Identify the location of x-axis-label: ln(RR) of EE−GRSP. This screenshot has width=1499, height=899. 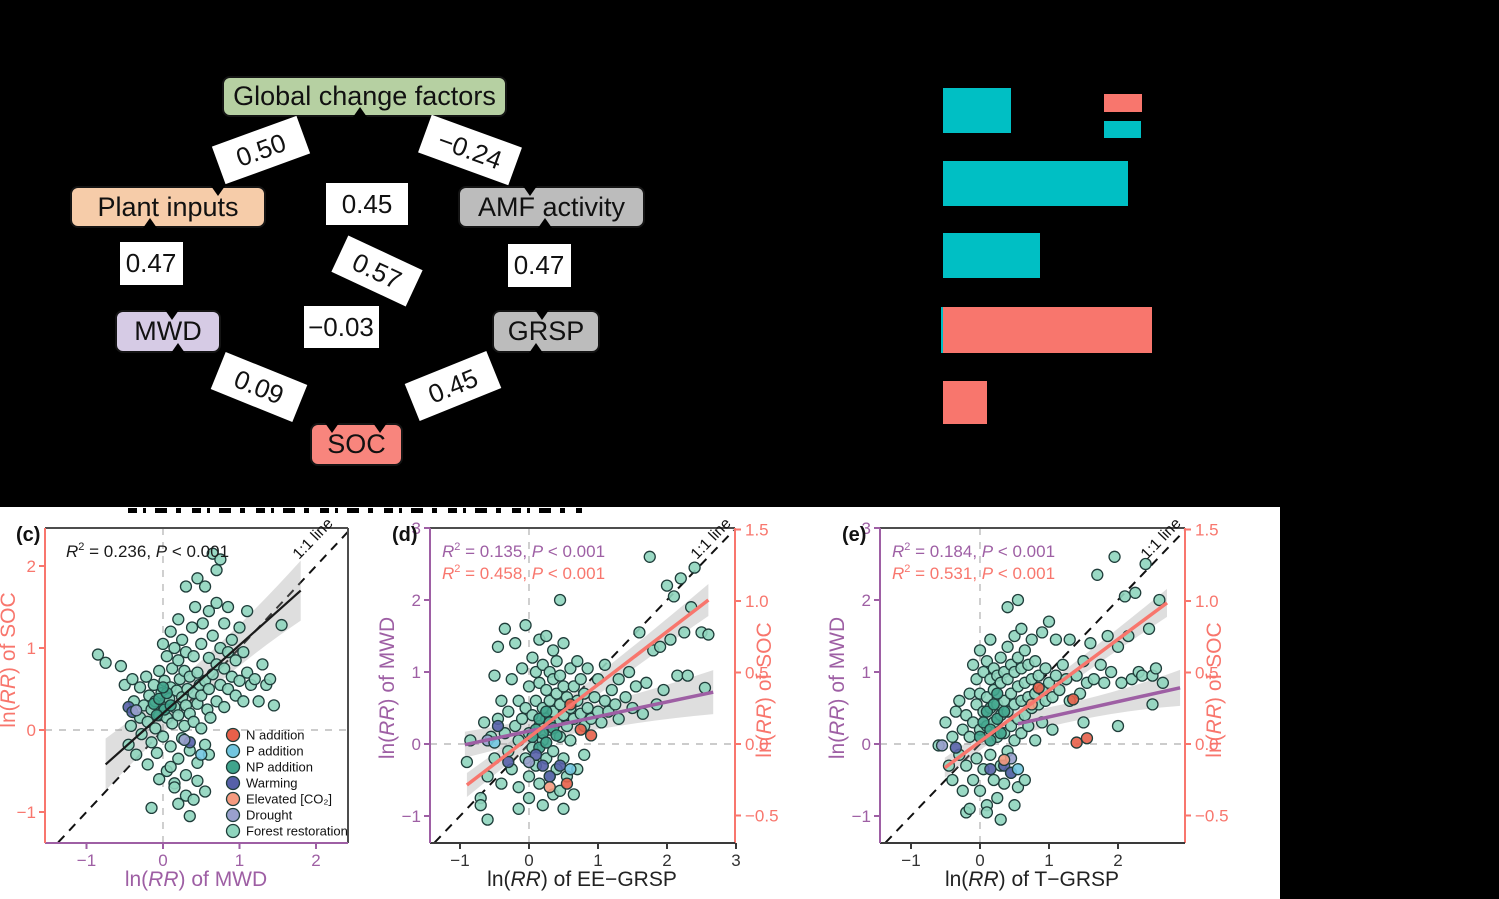
(582, 879).